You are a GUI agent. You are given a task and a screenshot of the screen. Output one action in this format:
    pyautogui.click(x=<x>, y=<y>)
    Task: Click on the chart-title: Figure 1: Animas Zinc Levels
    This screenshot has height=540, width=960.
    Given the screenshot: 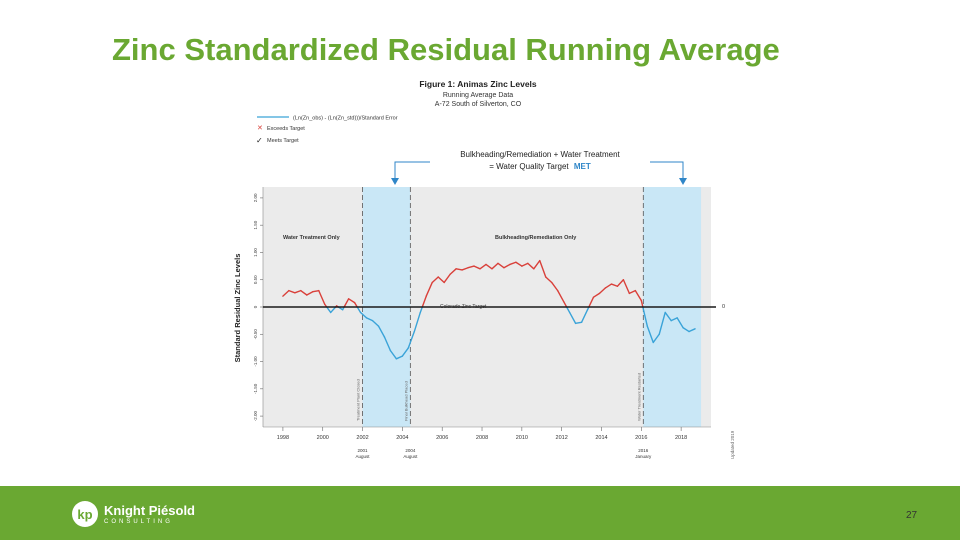 What is the action you would take?
    pyautogui.click(x=478, y=84)
    